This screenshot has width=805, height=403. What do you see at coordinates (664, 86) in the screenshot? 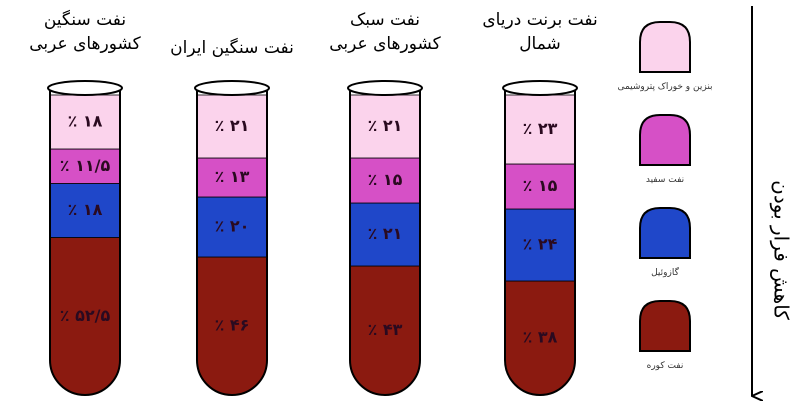
I see `legend-label: بنزین و خوراک پتروشیمی` at bounding box center [664, 86].